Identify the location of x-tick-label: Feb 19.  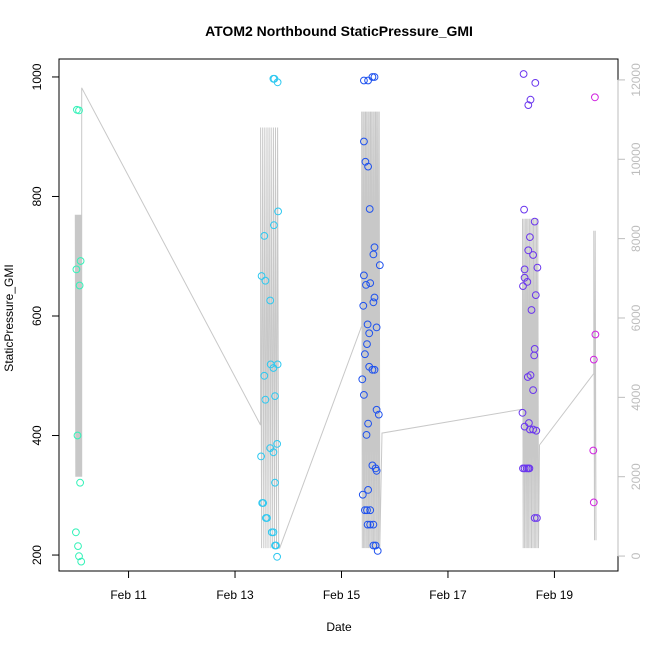
(555, 595).